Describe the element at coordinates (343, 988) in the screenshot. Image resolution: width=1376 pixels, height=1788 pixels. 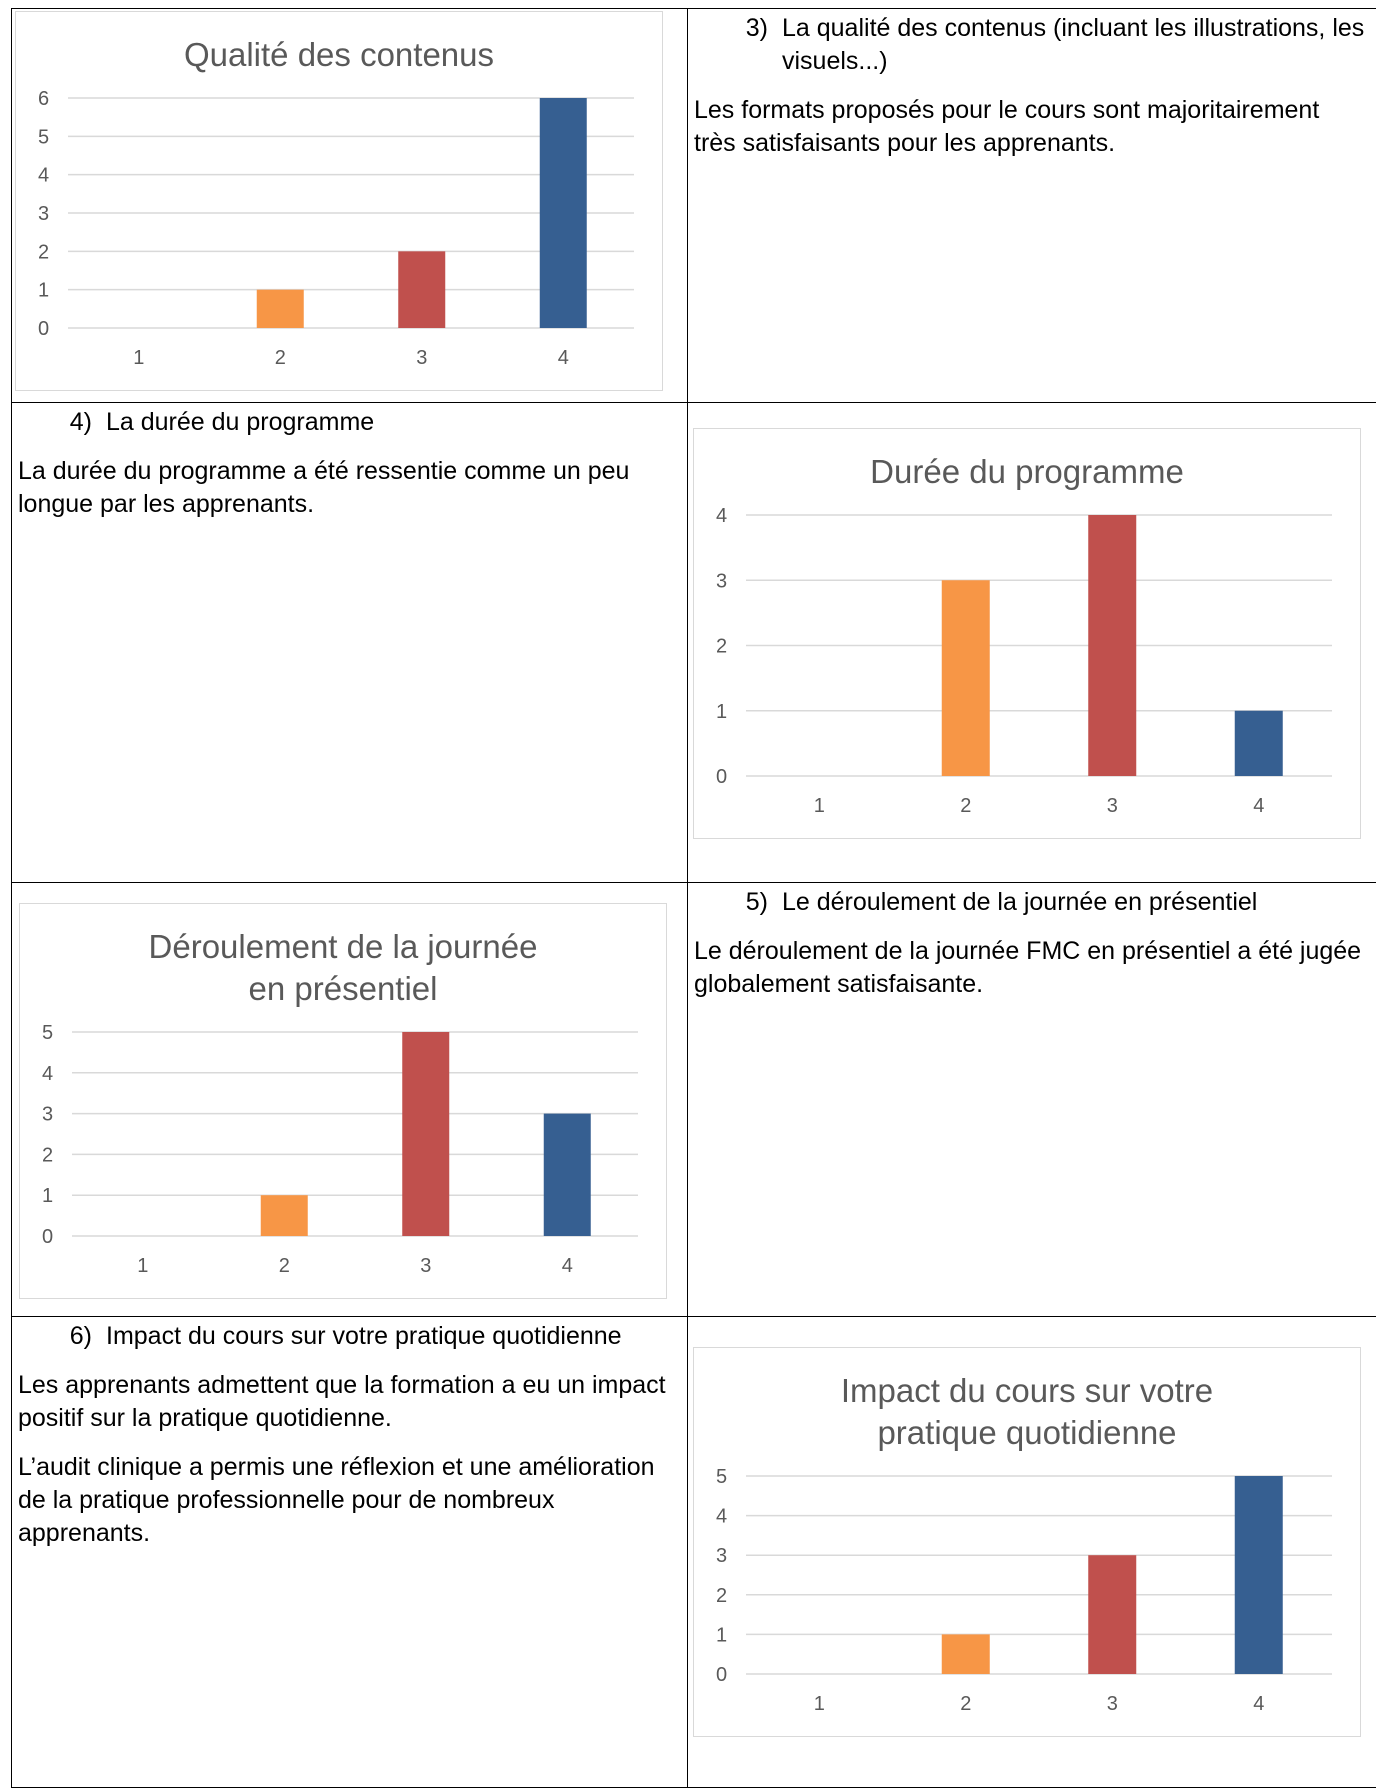
I see `chart-title: en présentiel` at that location.